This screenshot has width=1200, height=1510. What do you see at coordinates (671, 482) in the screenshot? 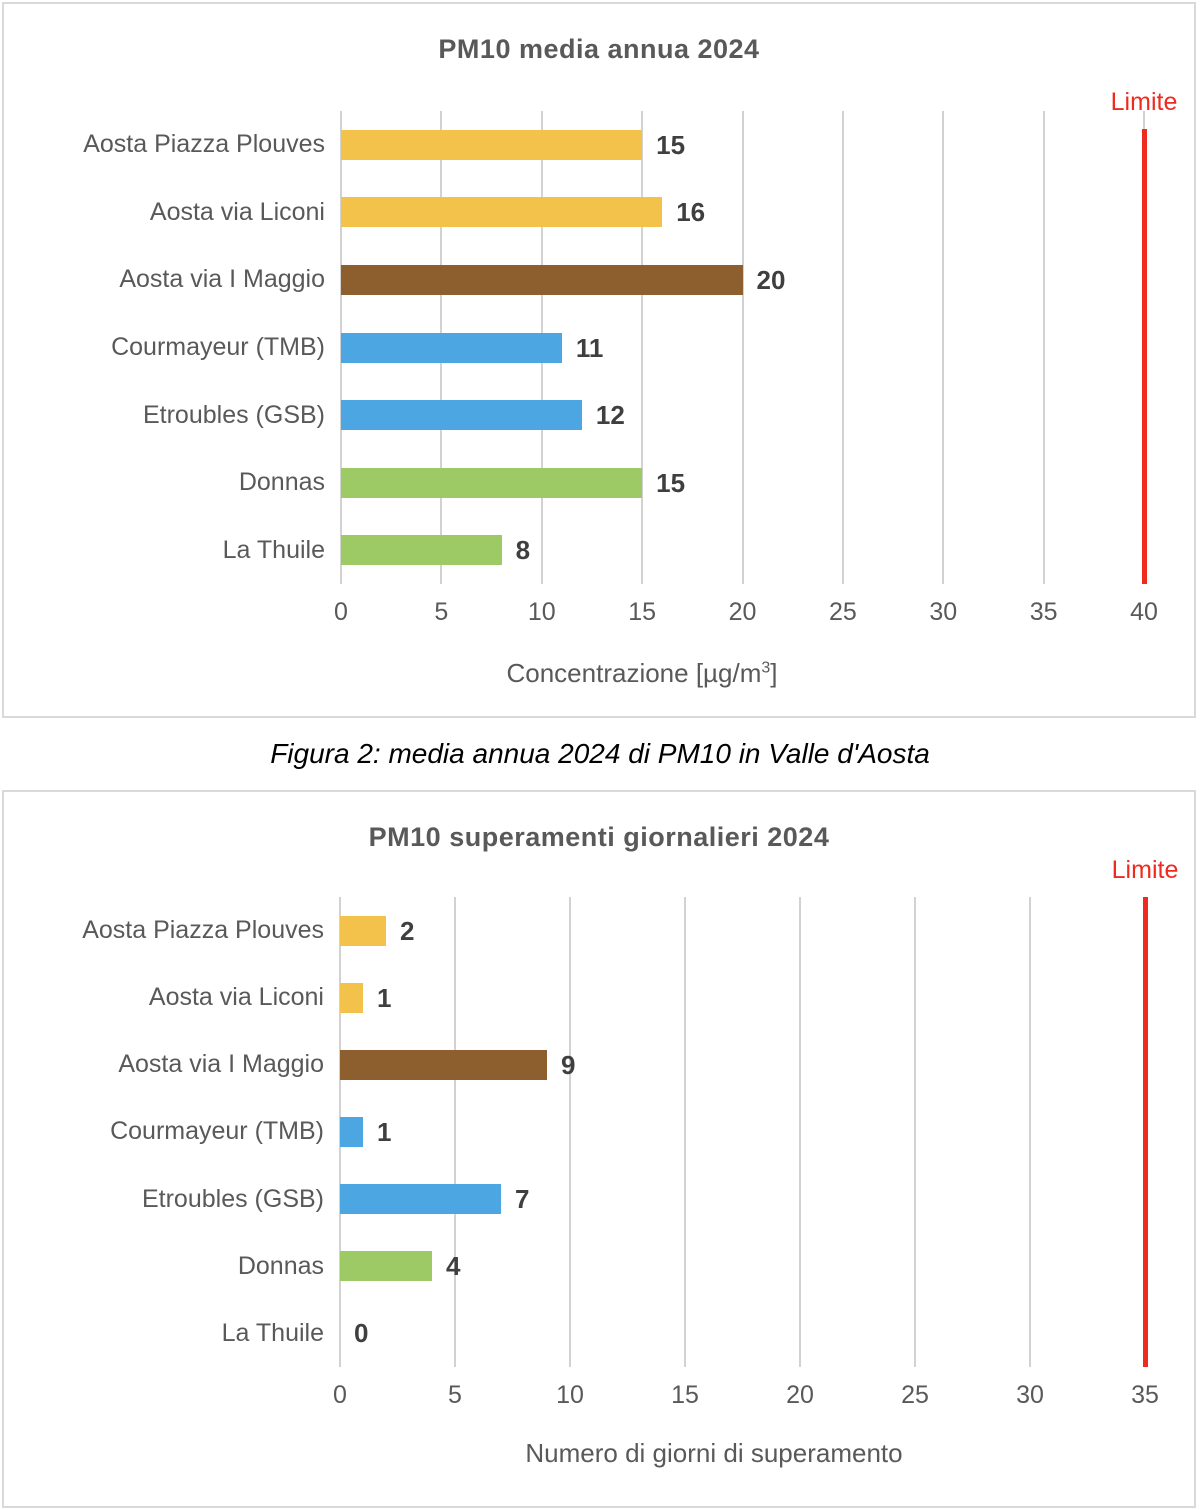
I see `bar-value-label-donnas: 15` at bounding box center [671, 482].